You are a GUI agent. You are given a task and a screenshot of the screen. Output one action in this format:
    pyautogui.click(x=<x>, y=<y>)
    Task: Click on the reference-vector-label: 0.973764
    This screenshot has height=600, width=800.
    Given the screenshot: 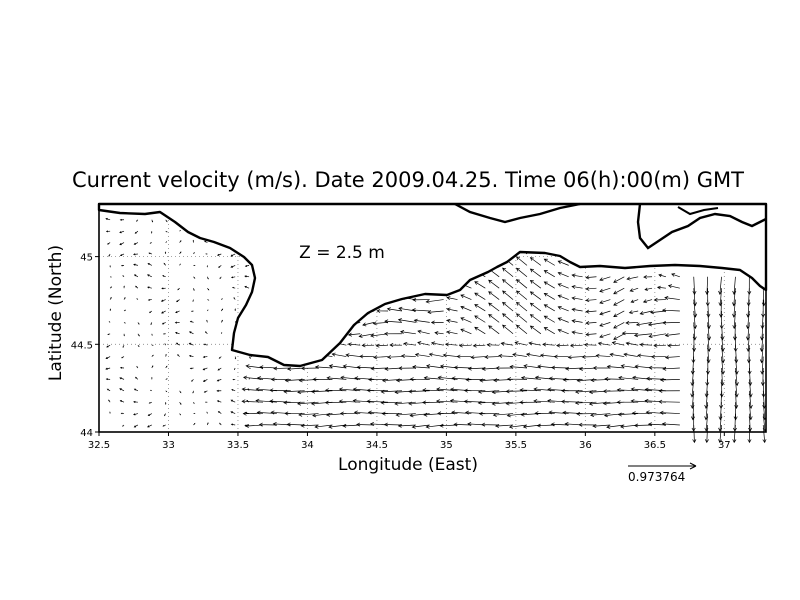 What is the action you would take?
    pyautogui.click(x=656, y=477)
    